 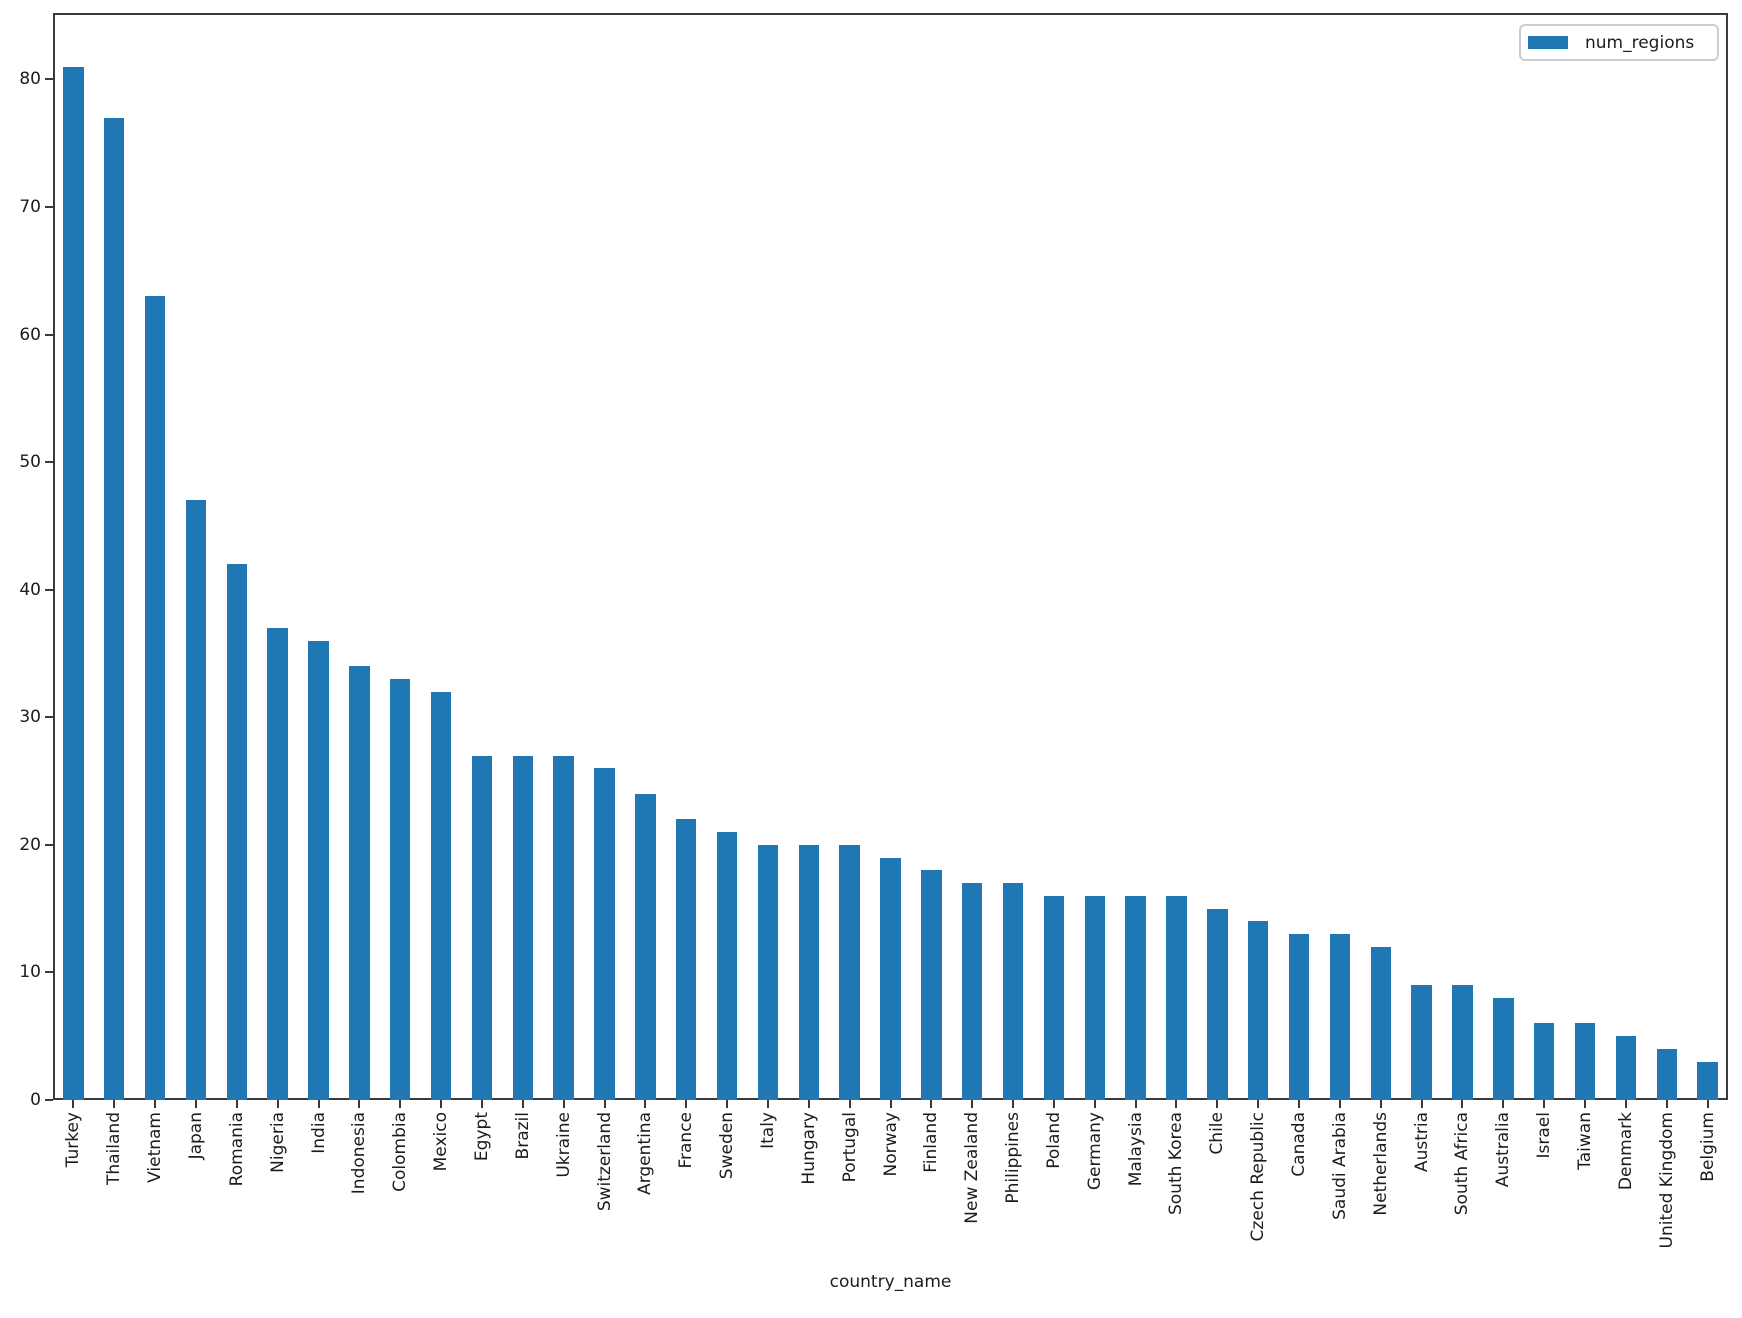 I want to click on bar-turkey, so click(x=73, y=583).